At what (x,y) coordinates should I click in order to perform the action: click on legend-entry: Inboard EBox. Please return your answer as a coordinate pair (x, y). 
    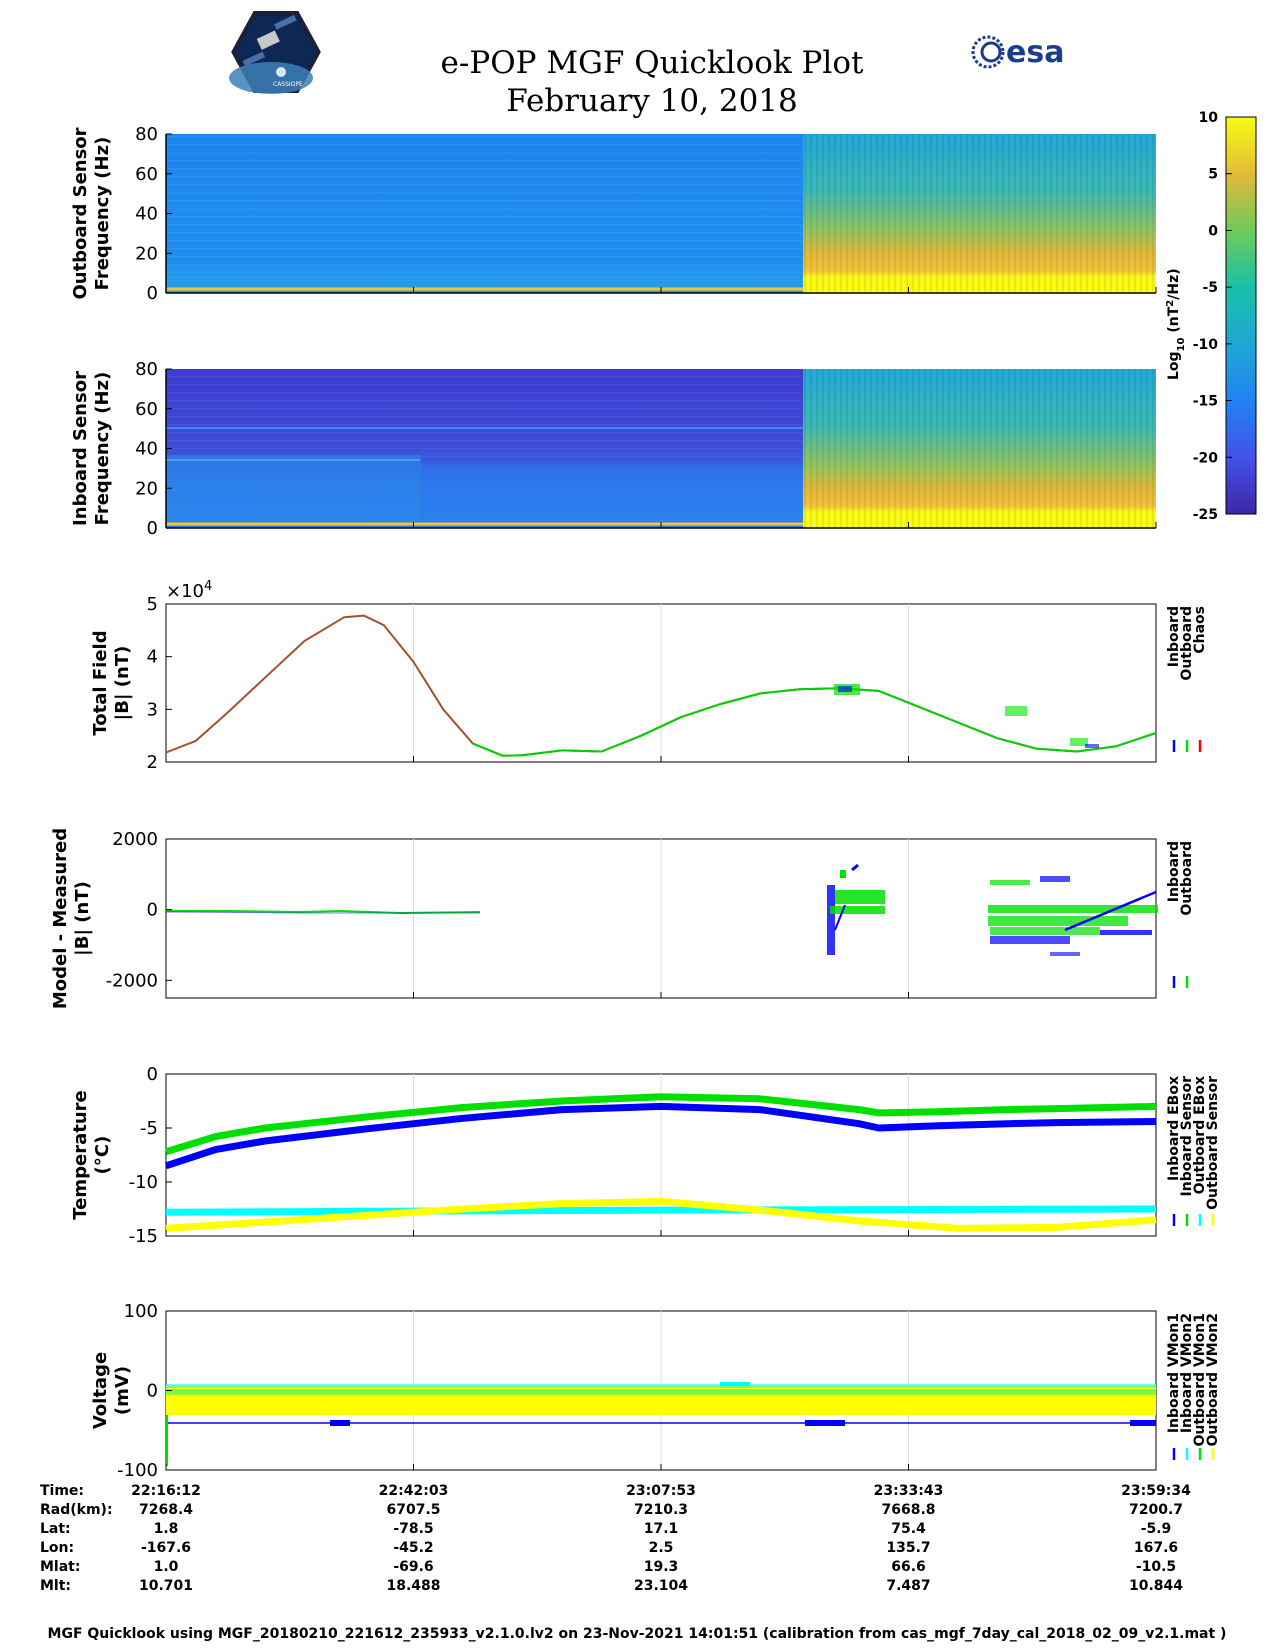
    Looking at the image, I should click on (1174, 1128).